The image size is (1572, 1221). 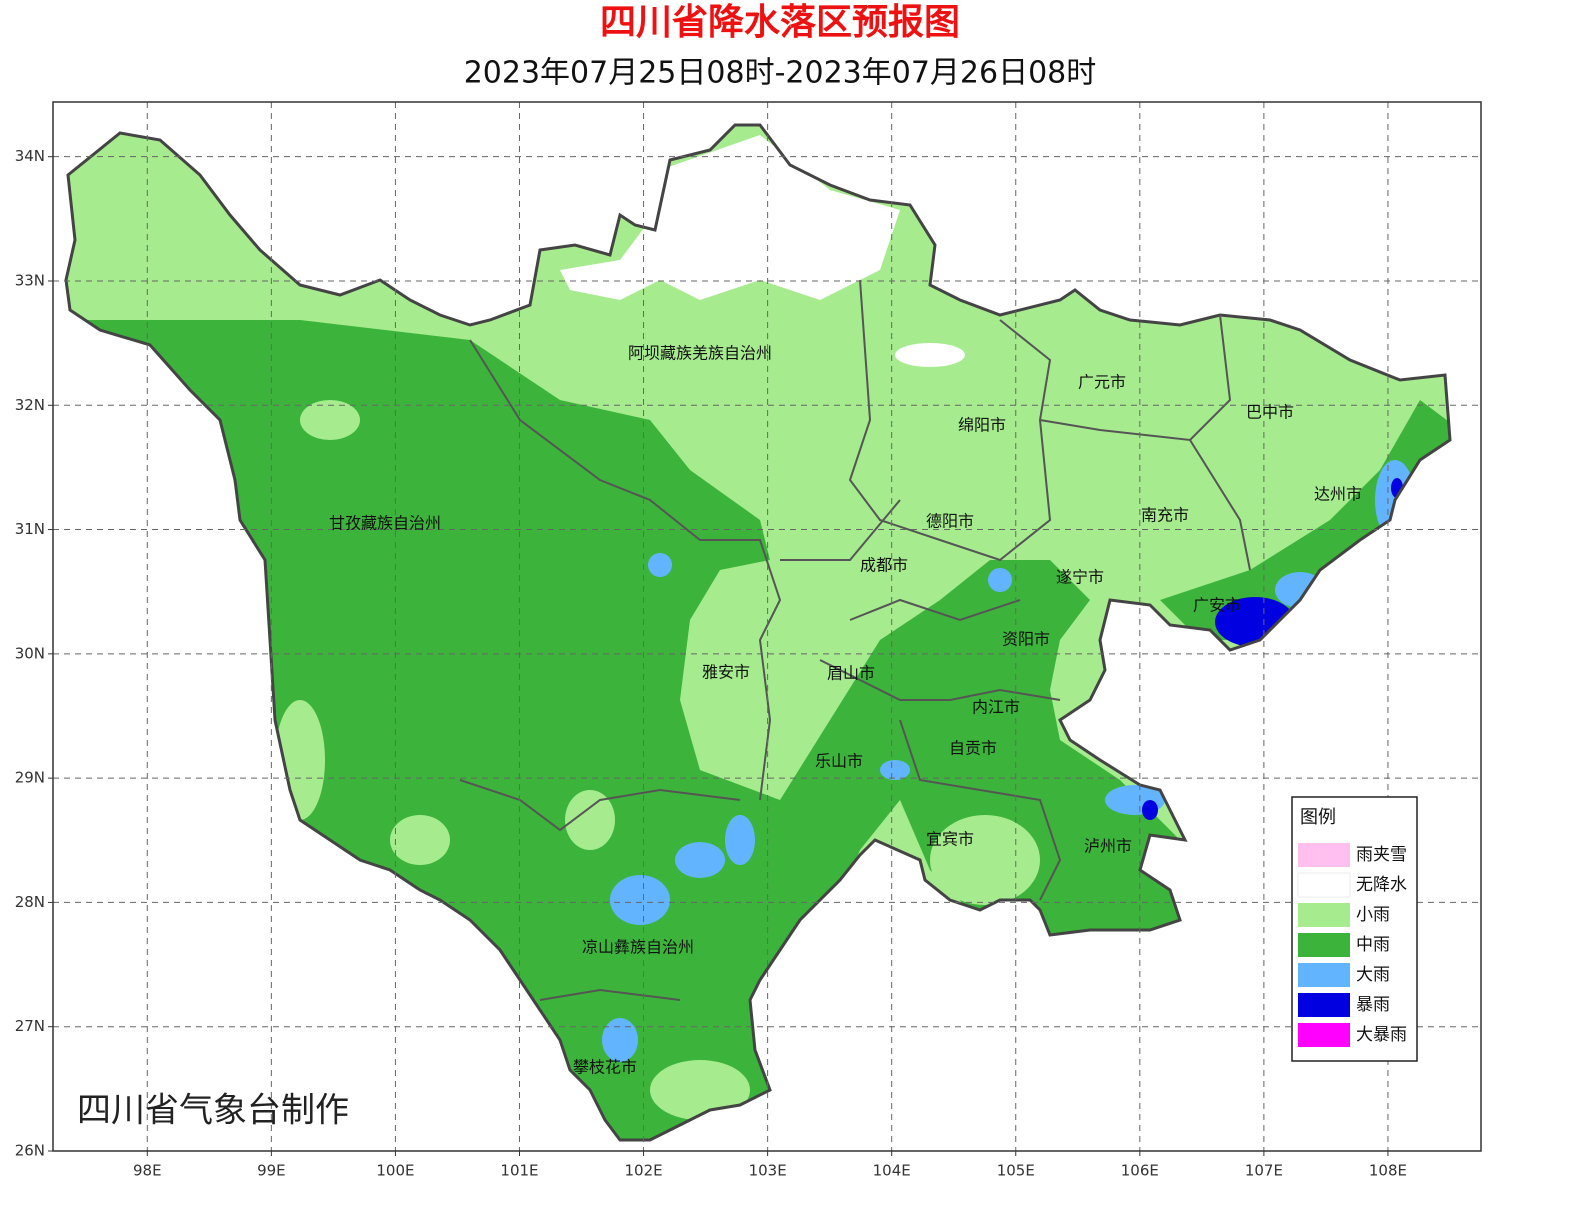 What do you see at coordinates (1016, 1171) in the screenshot?
I see `lon-tick-label: 105E` at bounding box center [1016, 1171].